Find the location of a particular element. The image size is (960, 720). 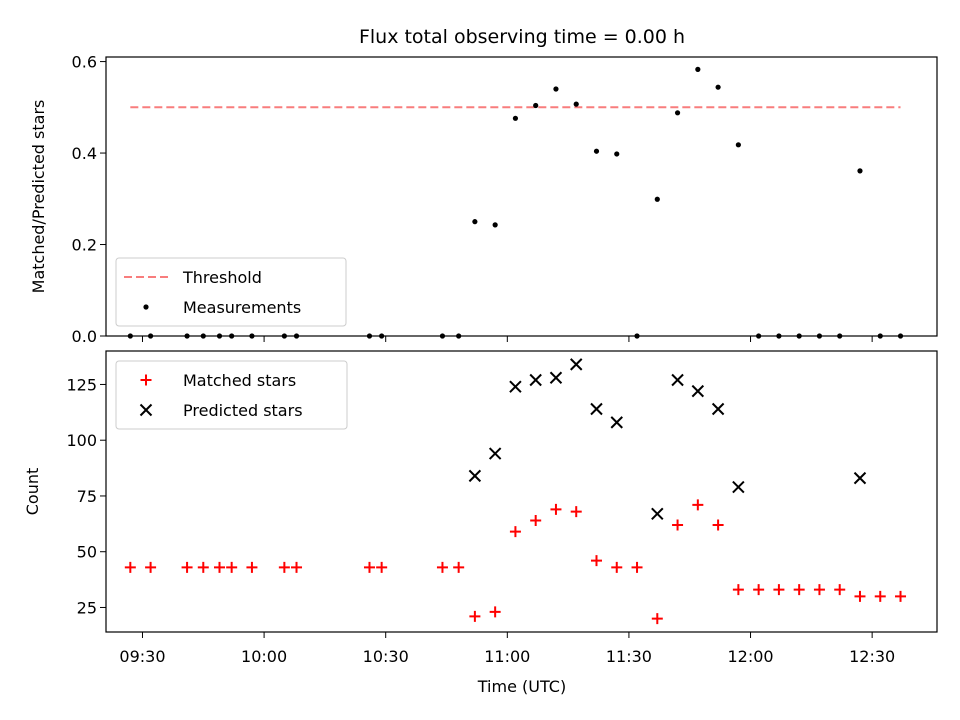

chart-title: Flux total observing time = 0.00 h is located at coordinates (522, 37).